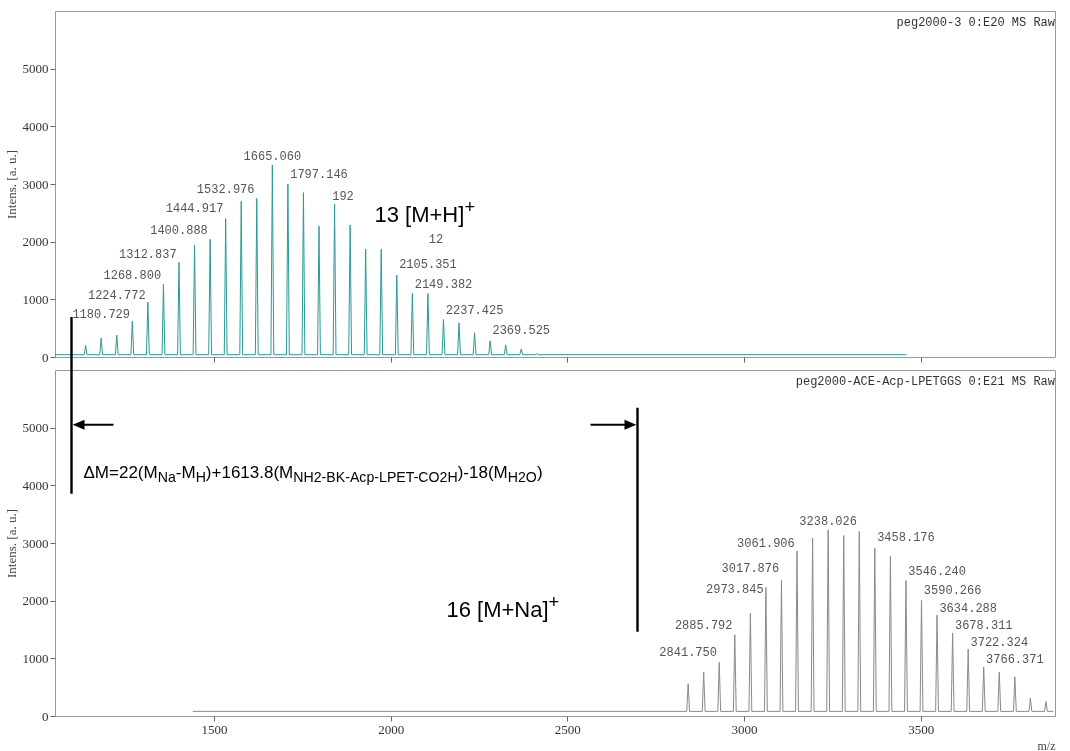 This screenshot has height=751, width=1070. I want to click on annotation: 3238.026, so click(828, 522).